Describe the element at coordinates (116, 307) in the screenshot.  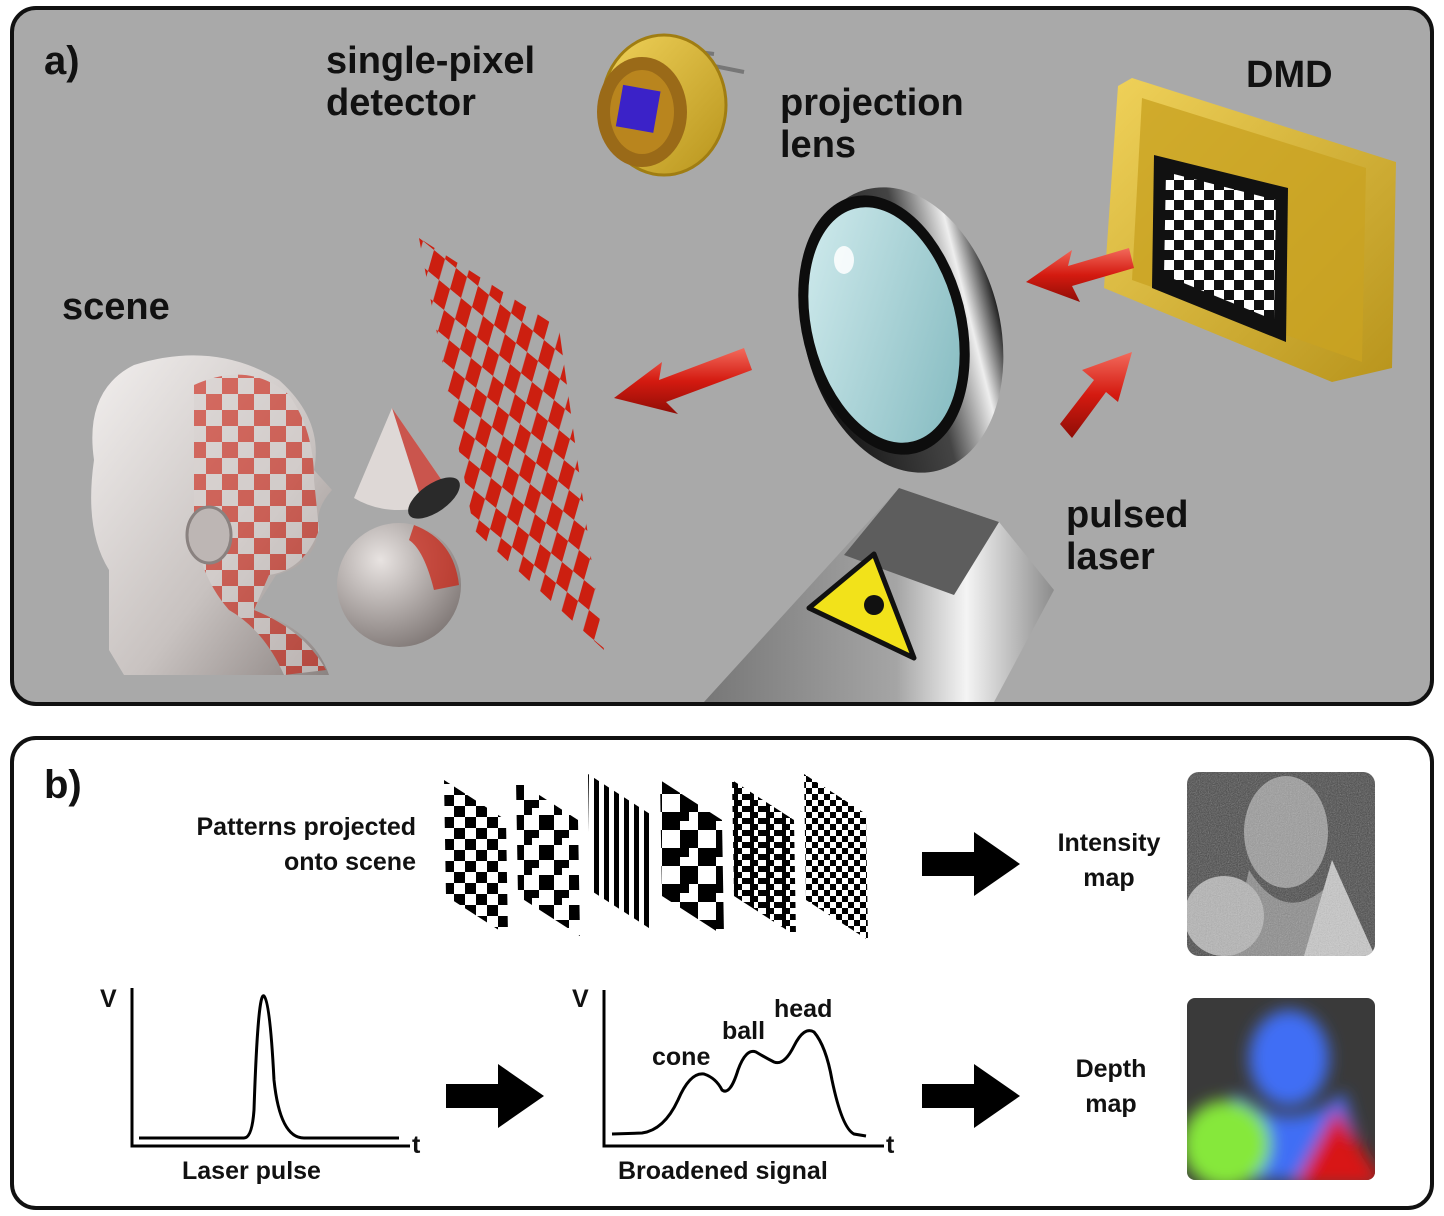
I see `label-scene: scene` at that location.